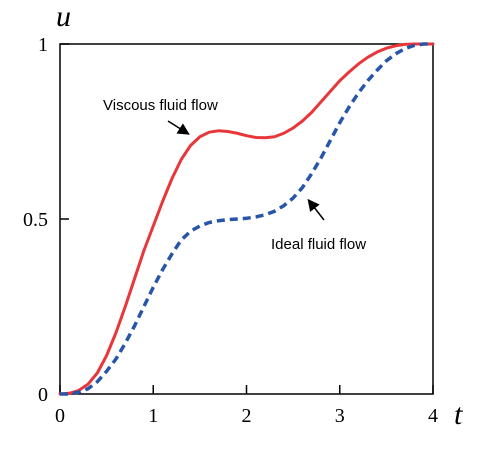 The width and height of the screenshot is (482, 449). I want to click on y-tick-label: 0, so click(43, 395).